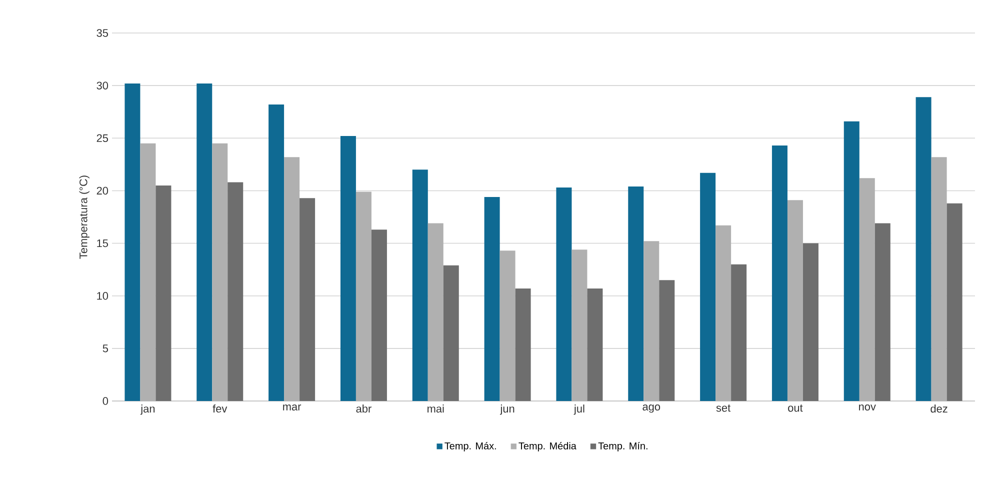 The width and height of the screenshot is (991, 496). What do you see at coordinates (795, 408) in the screenshot?
I see `x-tick-label: out` at bounding box center [795, 408].